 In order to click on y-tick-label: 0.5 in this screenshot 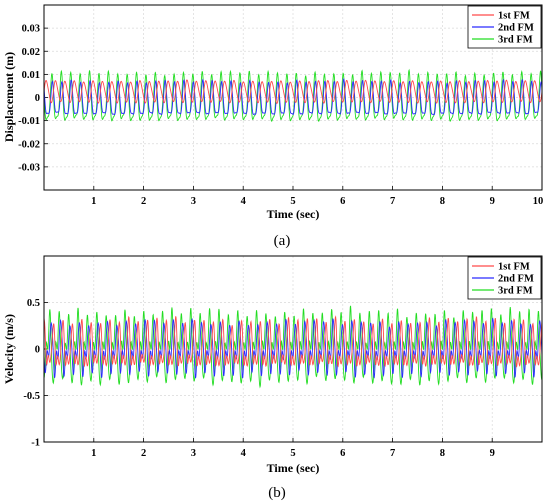, I will do `click(33, 303)`.